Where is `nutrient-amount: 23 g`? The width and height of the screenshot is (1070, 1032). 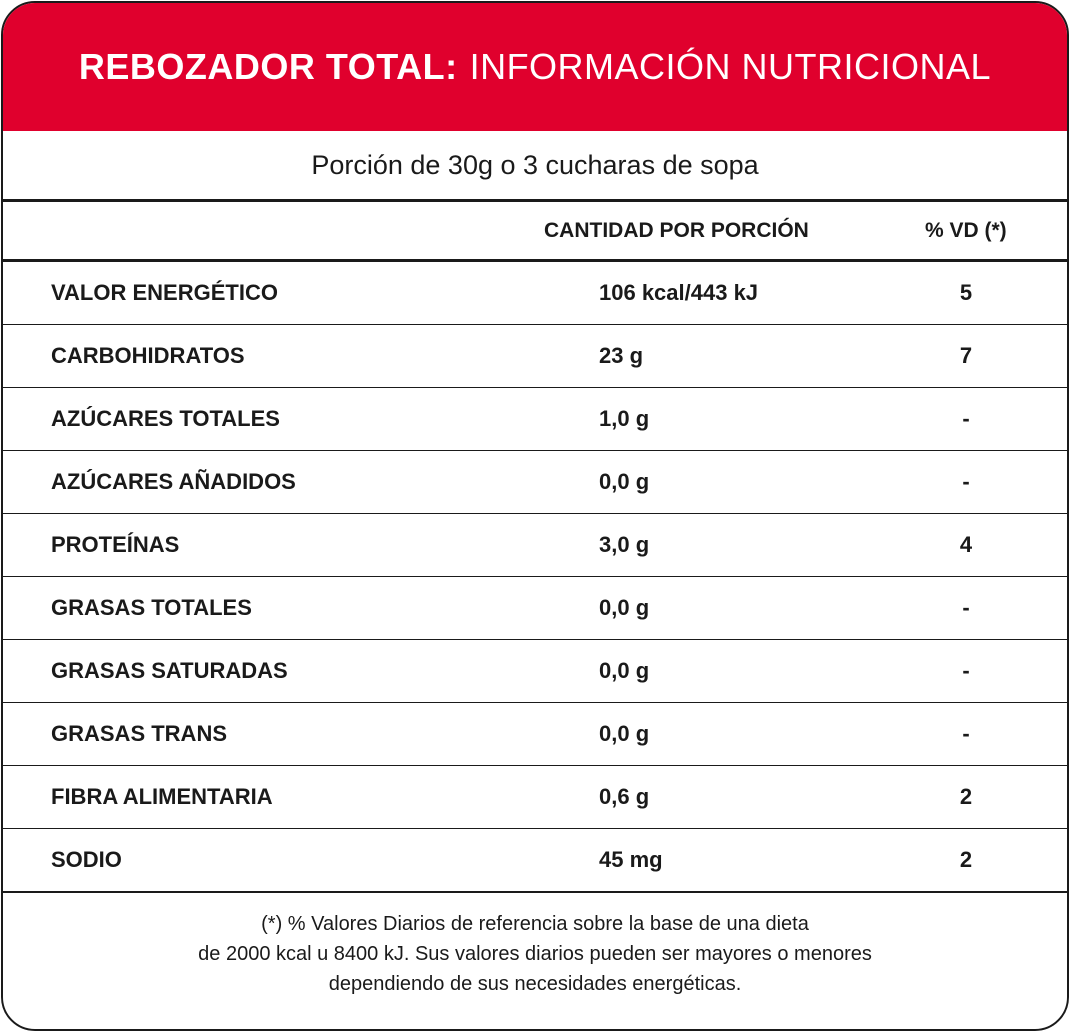 nutrient-amount: 23 g is located at coordinates (621, 355).